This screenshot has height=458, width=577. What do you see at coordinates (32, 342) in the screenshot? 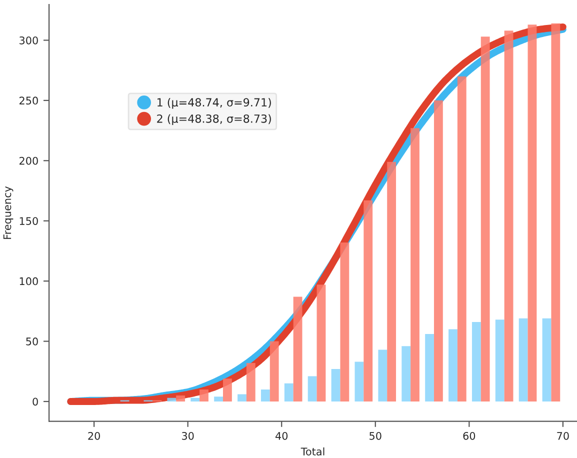
I see `y-tick-label: 50` at bounding box center [32, 342].